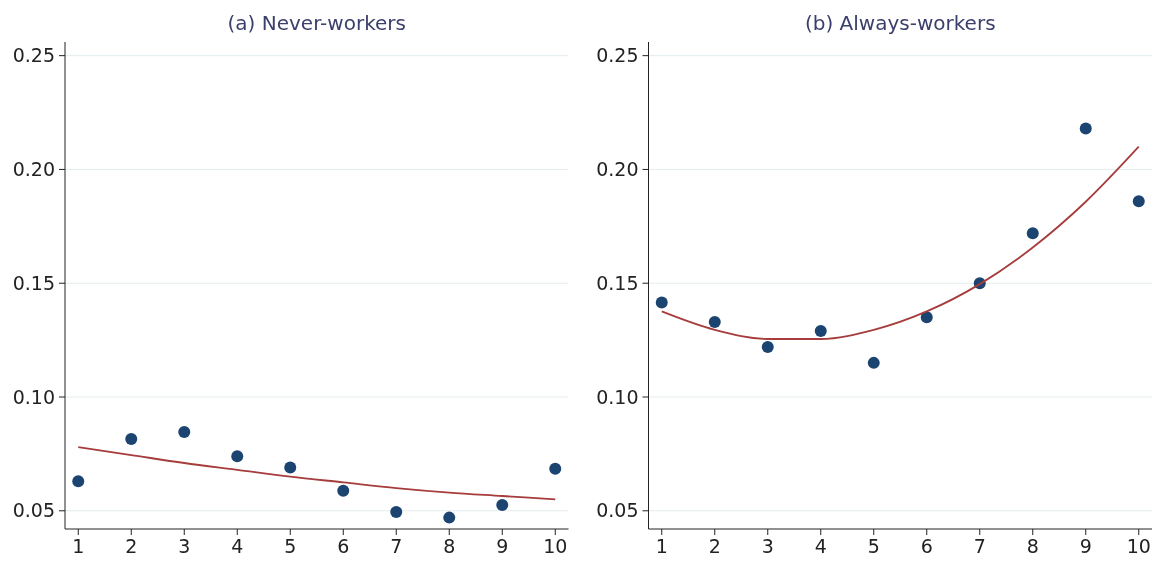  I want to click on chart-title: (a) Never-workers, so click(316, 23).